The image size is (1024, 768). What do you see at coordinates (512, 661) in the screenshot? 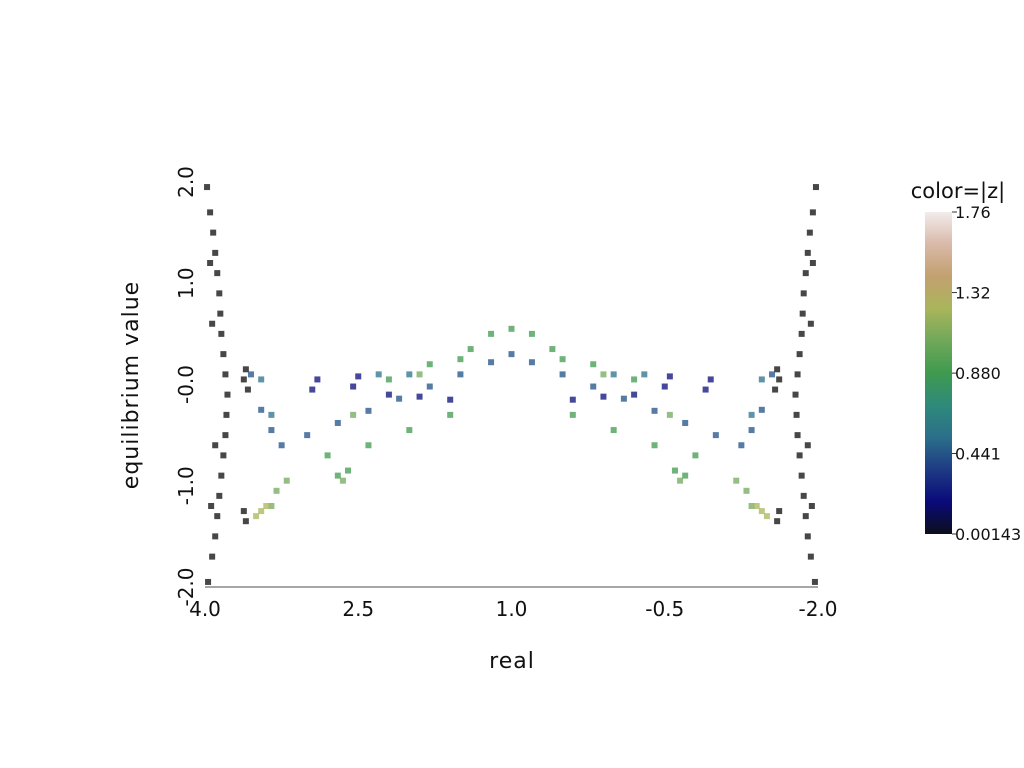
I see `x-axis-label: real` at bounding box center [512, 661].